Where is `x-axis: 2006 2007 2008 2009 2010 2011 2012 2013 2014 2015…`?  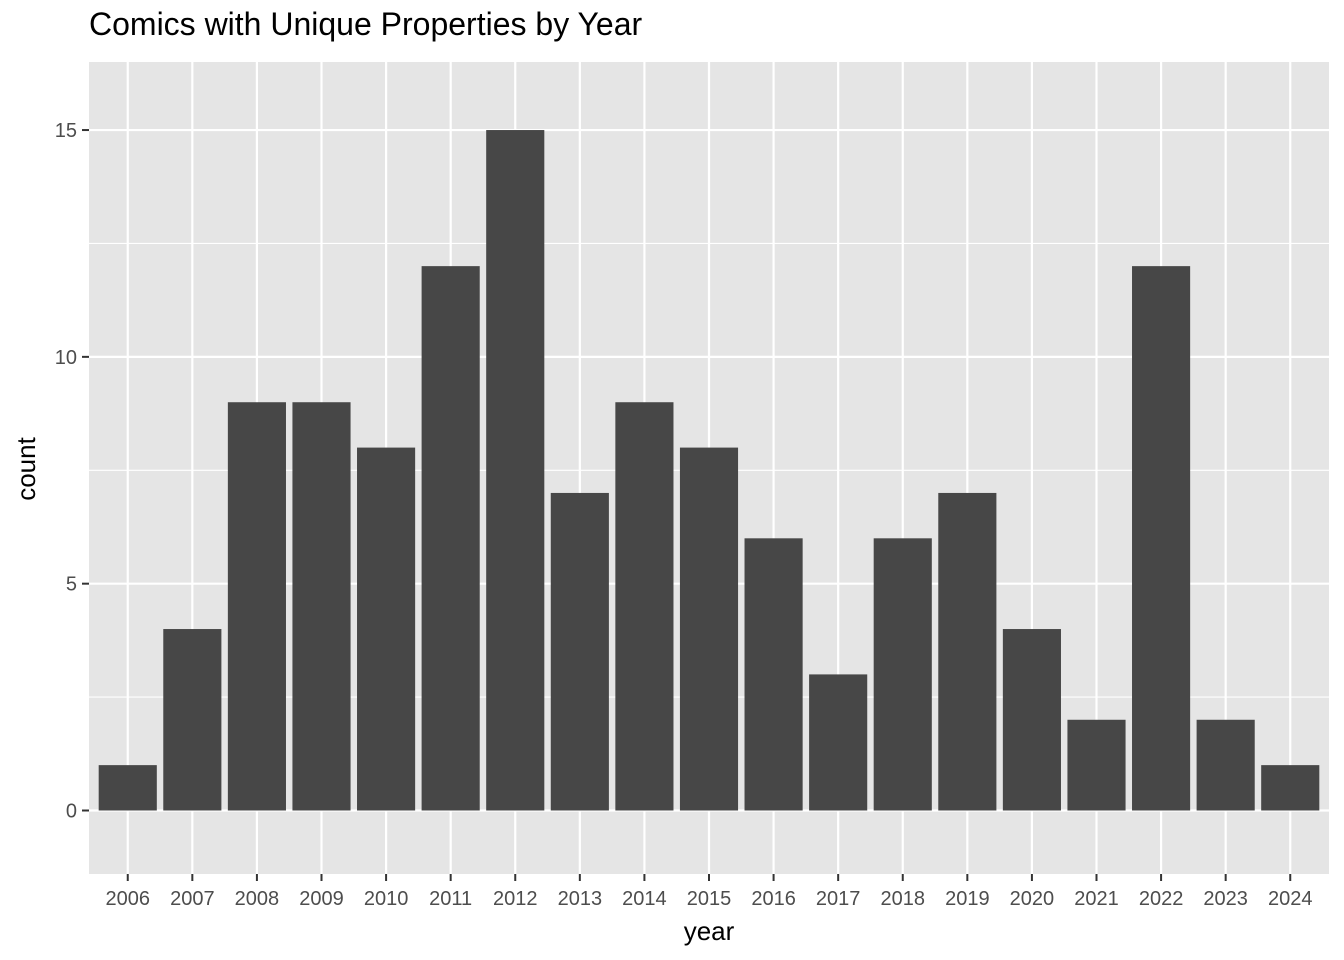
x-axis: 2006 2007 2008 2009 2010 2011 2012 2013 2014 2015… is located at coordinates (709, 892).